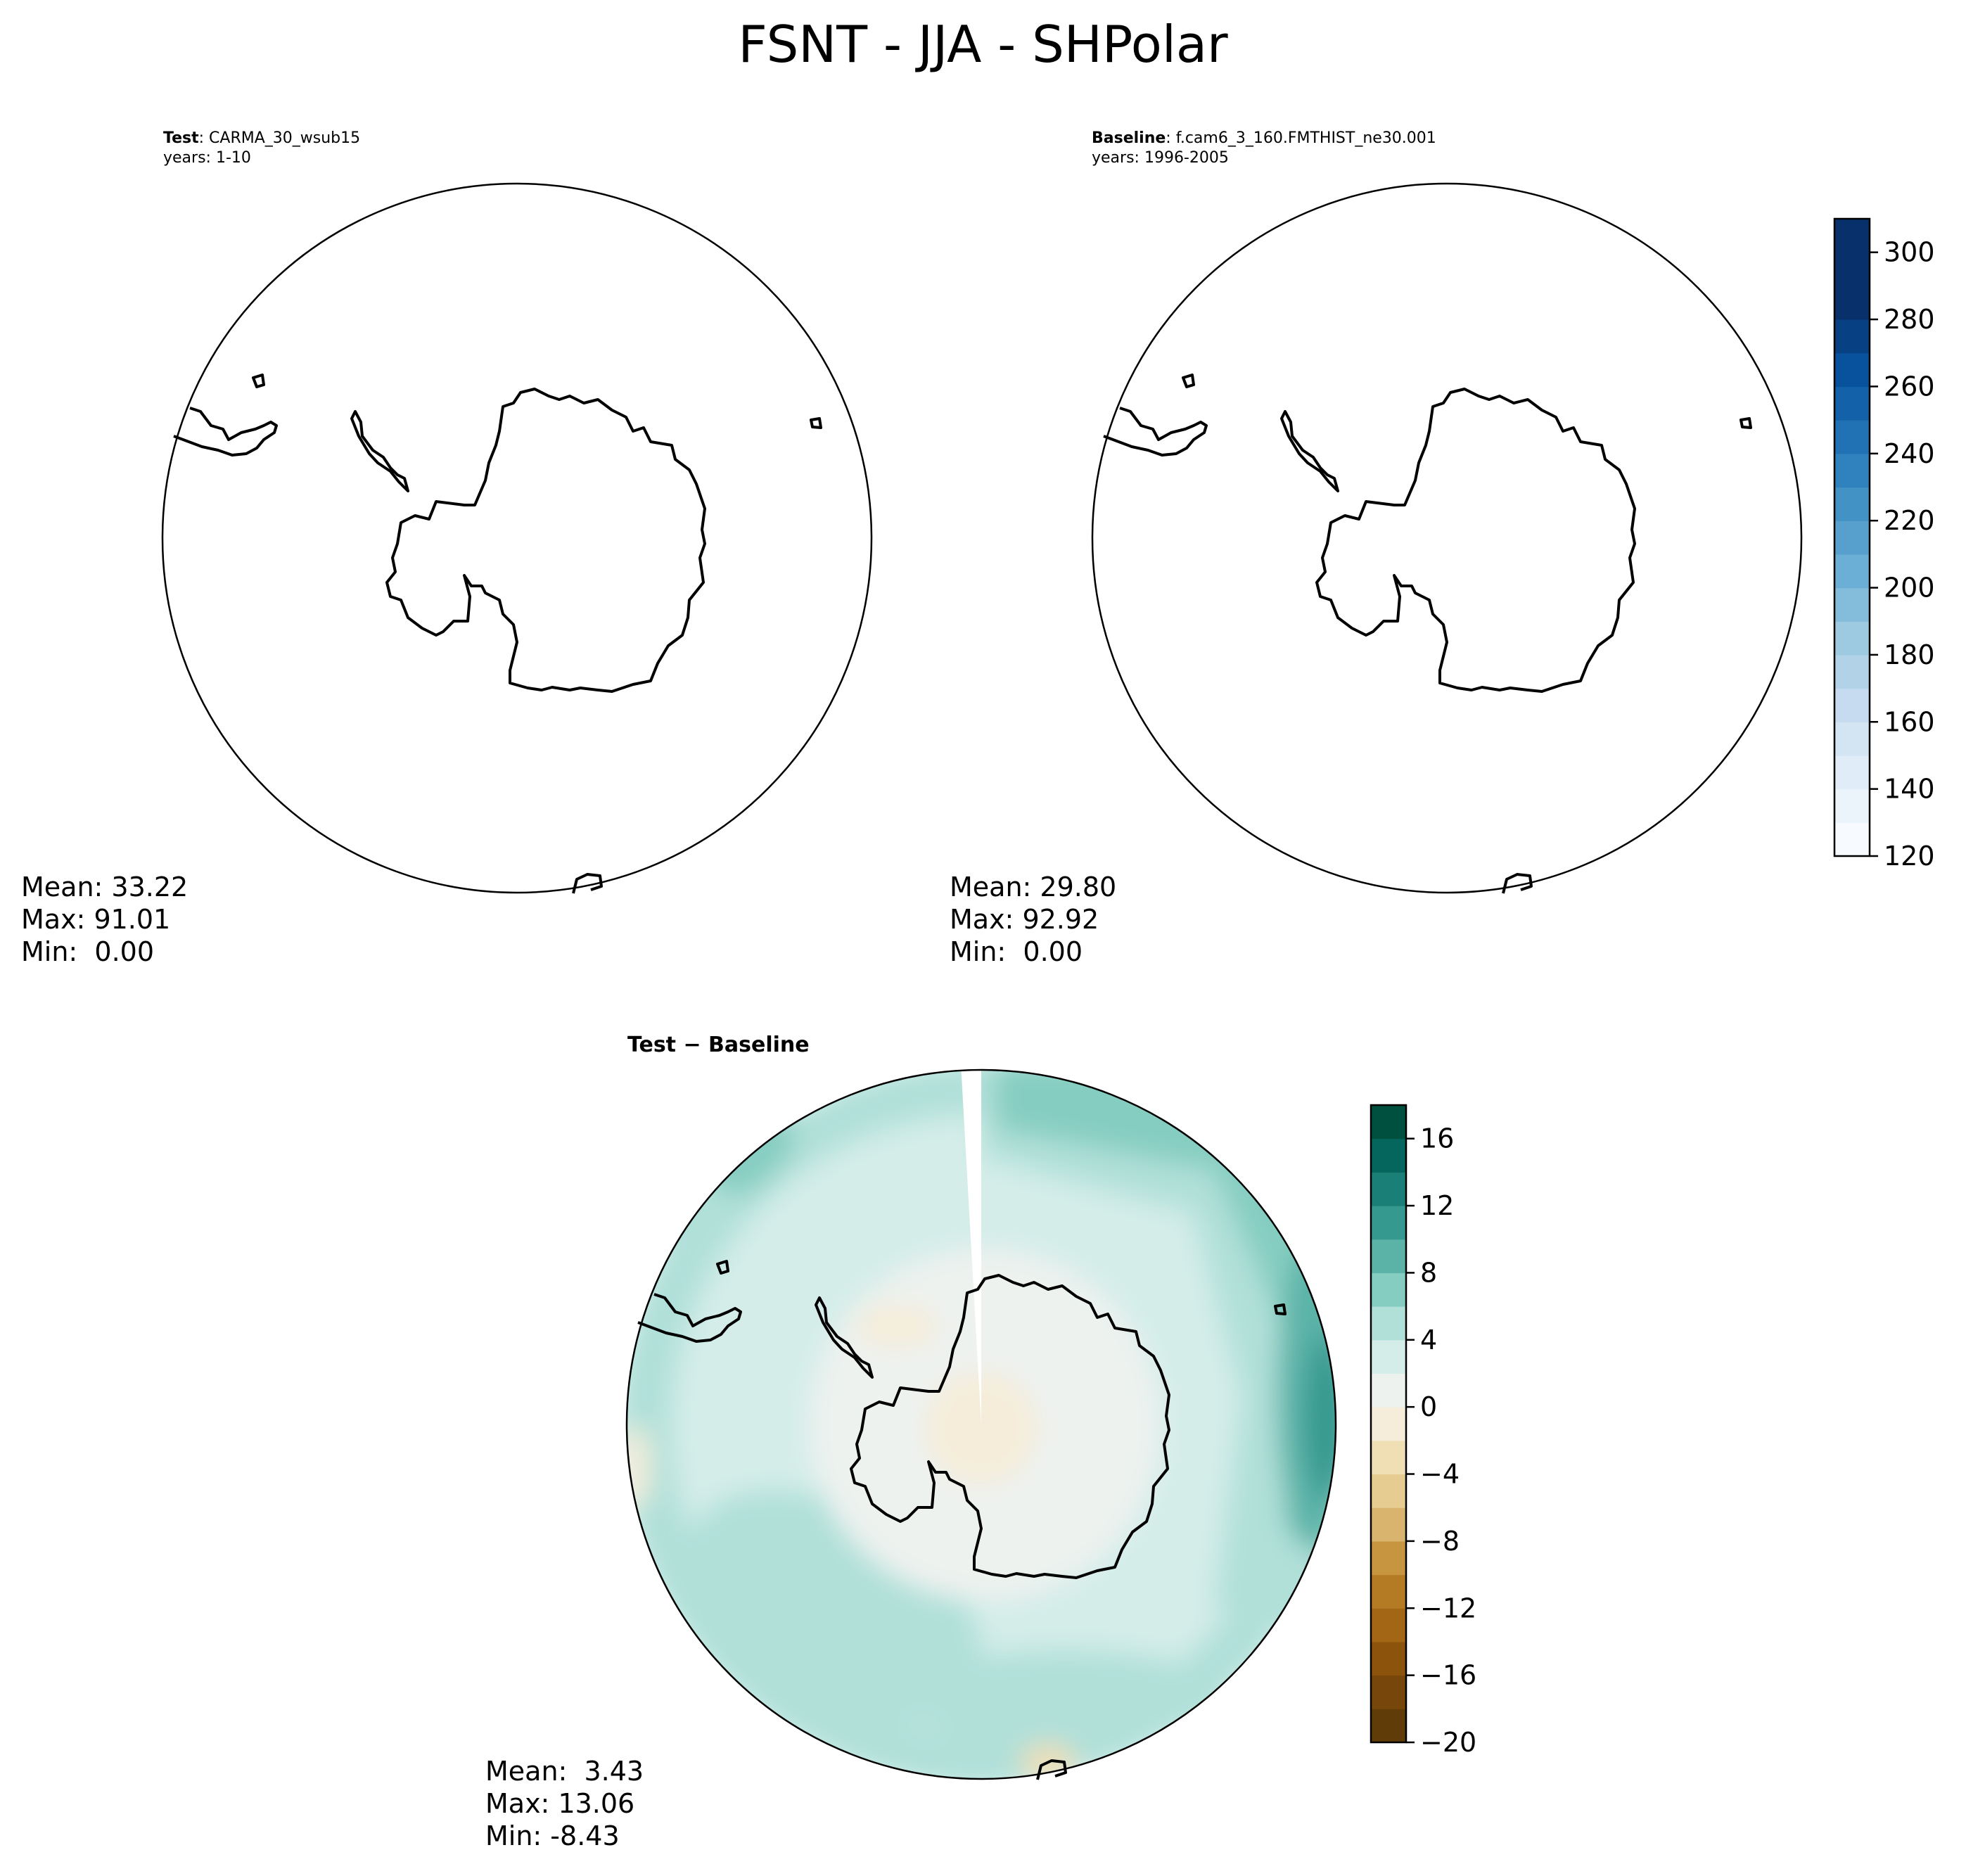 The height and width of the screenshot is (1876, 1966). I want to click on diff-island-coast, so click(1280, 1309).